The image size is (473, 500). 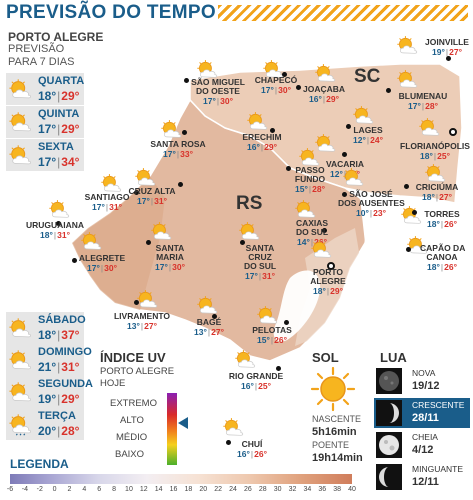 What do you see at coordinates (425, 418) in the screenshot?
I see `moon-phase-date: 28/11` at bounding box center [425, 418].